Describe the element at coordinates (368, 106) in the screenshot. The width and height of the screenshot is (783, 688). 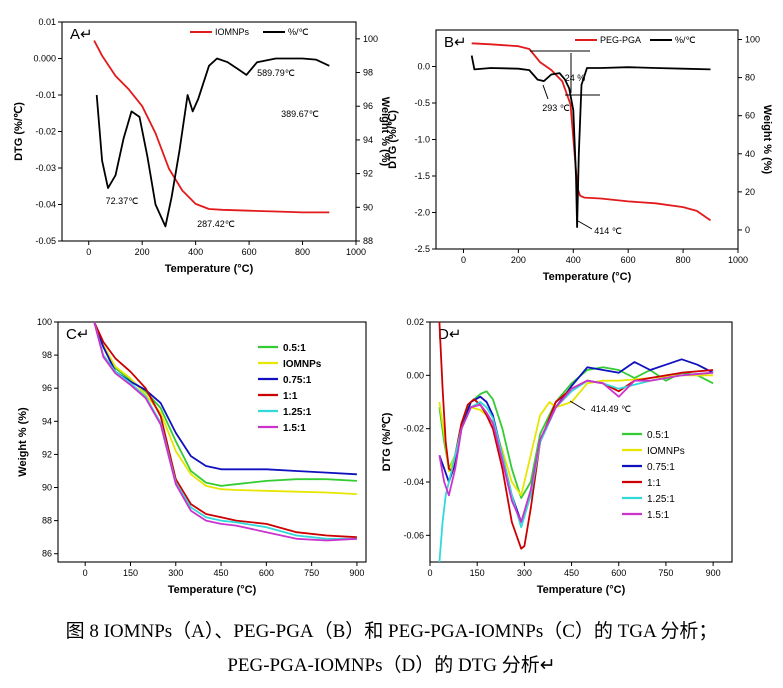
I see `y-right-tick-label: 96` at that location.